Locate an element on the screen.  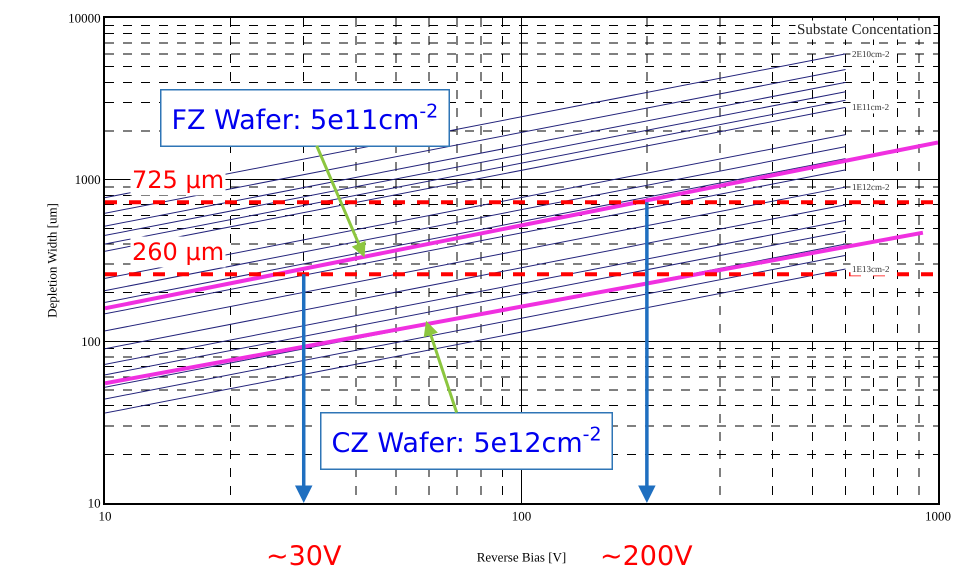
ref-line-label: 260 μm is located at coordinates (178, 252).